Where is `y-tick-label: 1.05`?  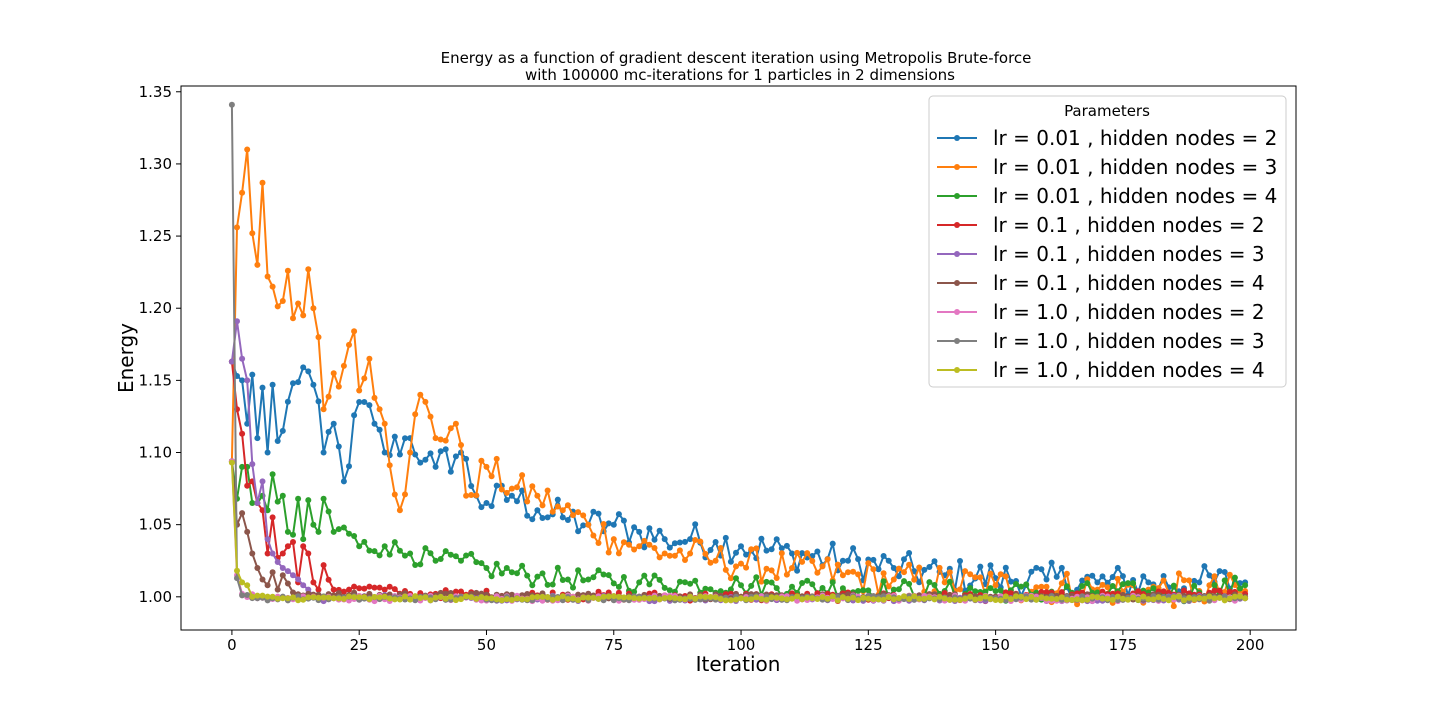
y-tick-label: 1.05 is located at coordinates (155, 525).